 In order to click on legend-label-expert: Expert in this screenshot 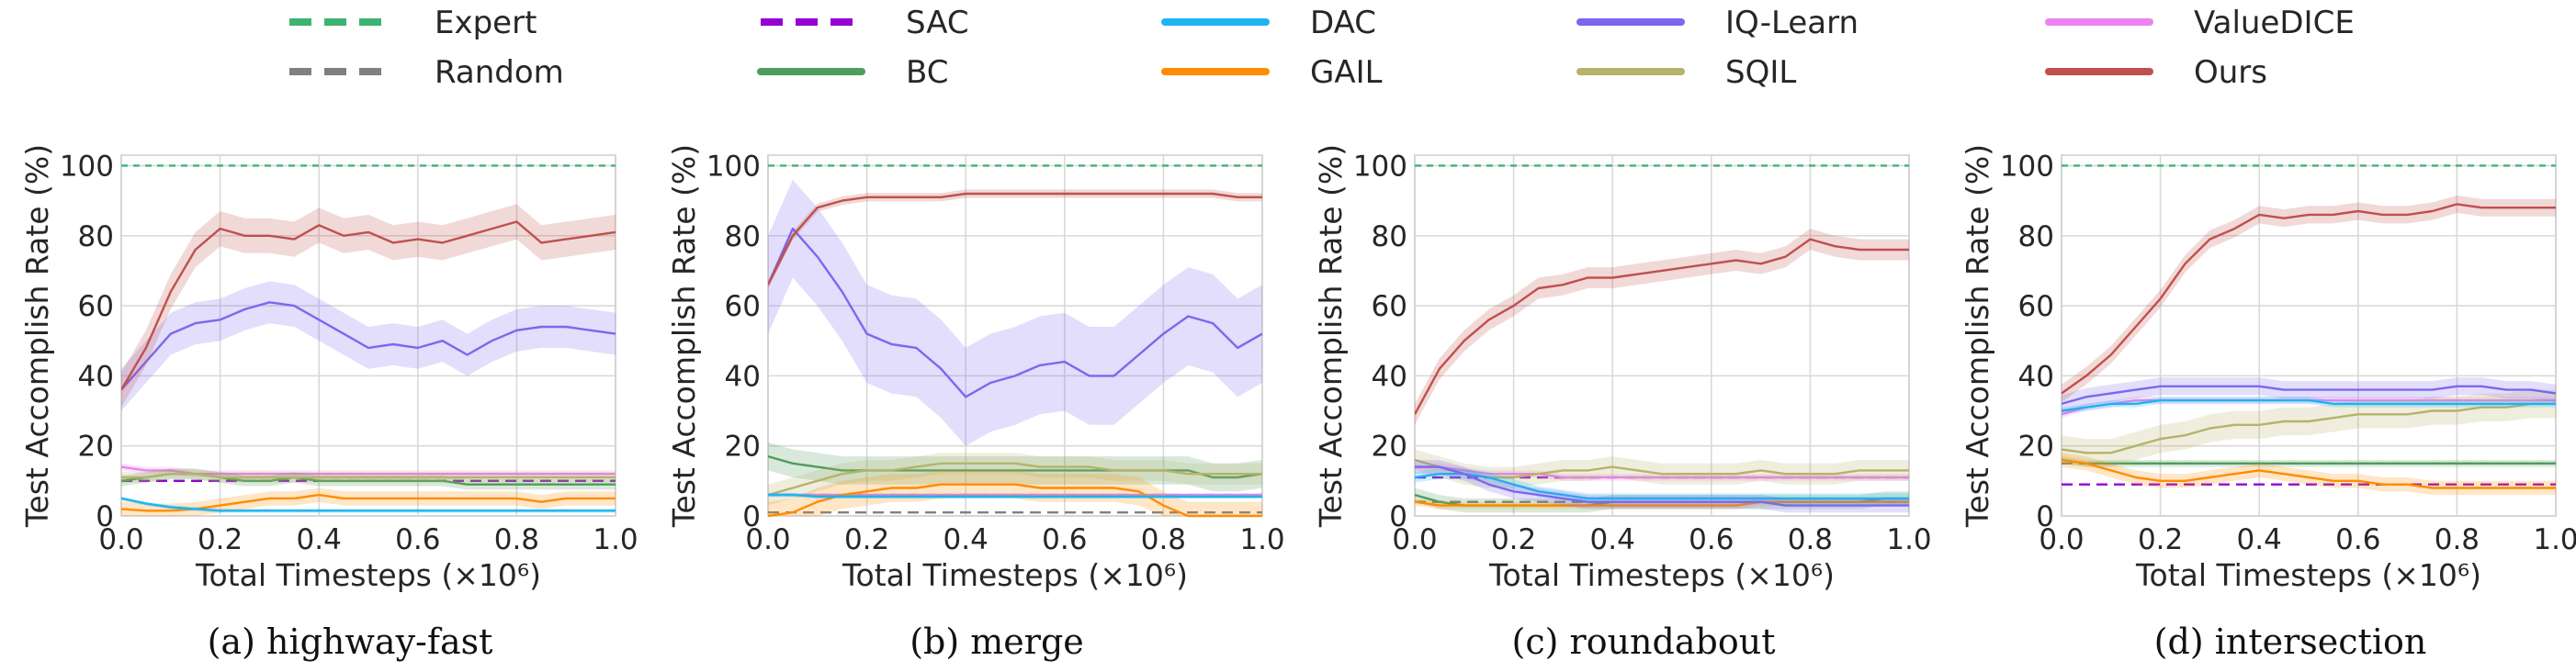, I will do `click(486, 23)`.